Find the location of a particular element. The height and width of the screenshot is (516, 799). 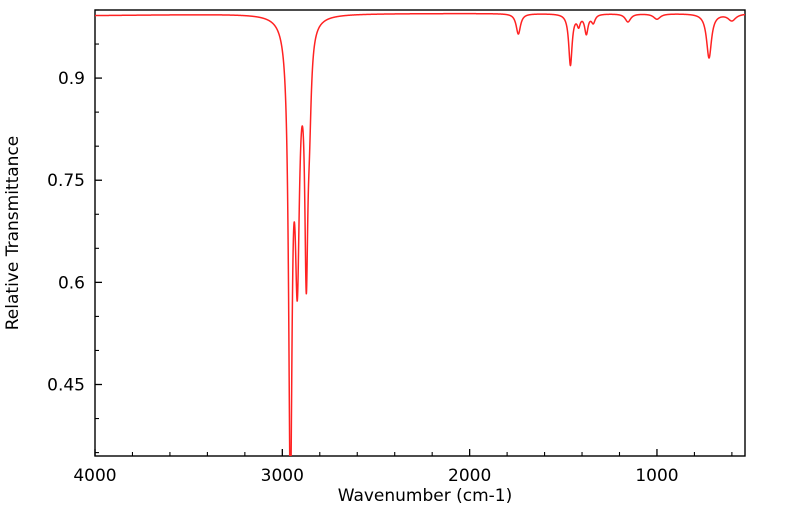

x-tick-label: 3000 is located at coordinates (282, 476).